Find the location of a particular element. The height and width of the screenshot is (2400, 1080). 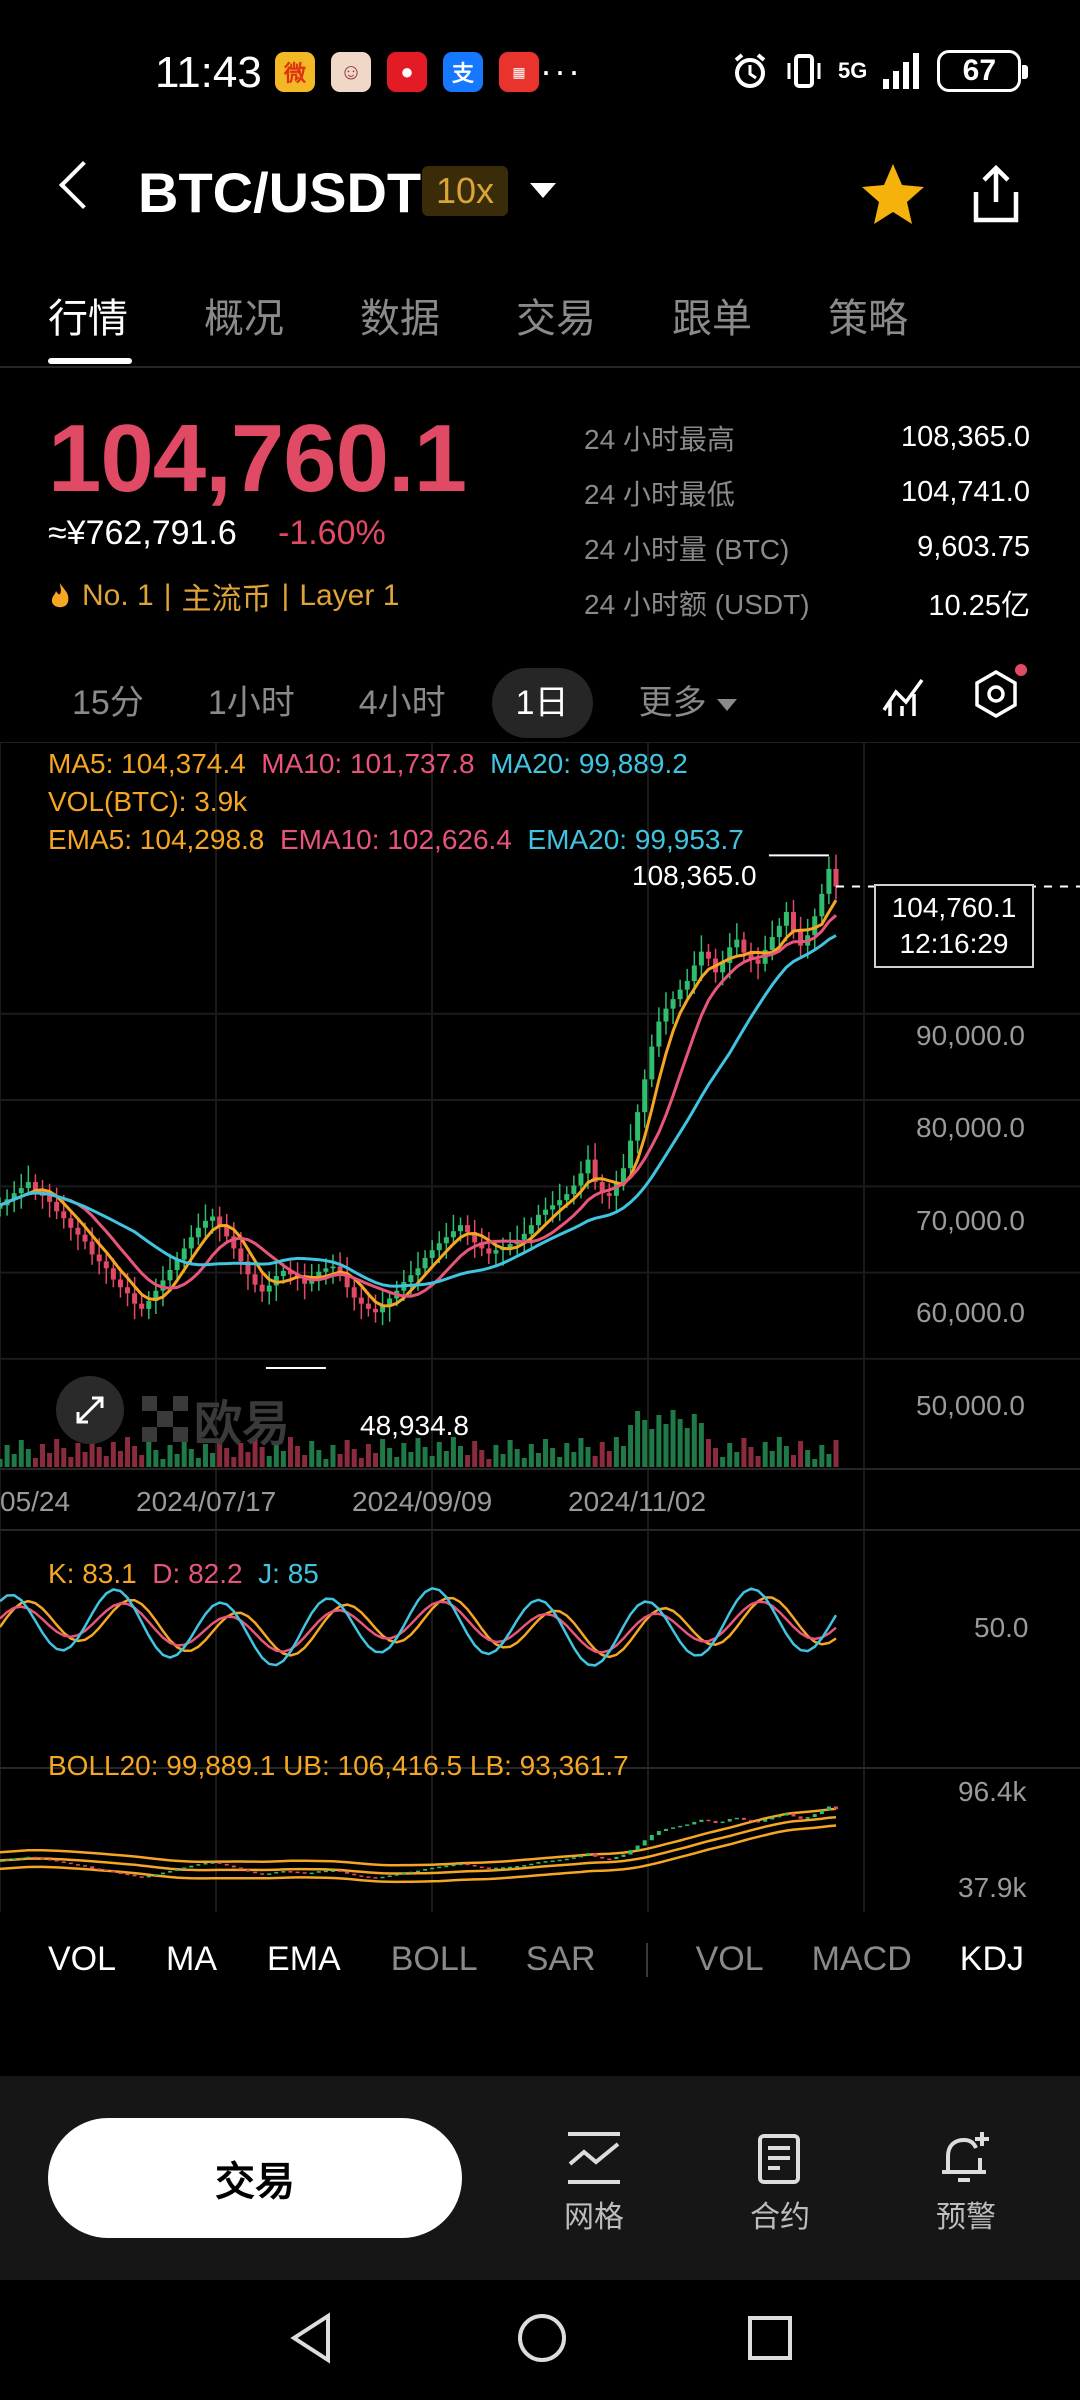

ind-tab-ema: EMA is located at coordinates (304, 1959).